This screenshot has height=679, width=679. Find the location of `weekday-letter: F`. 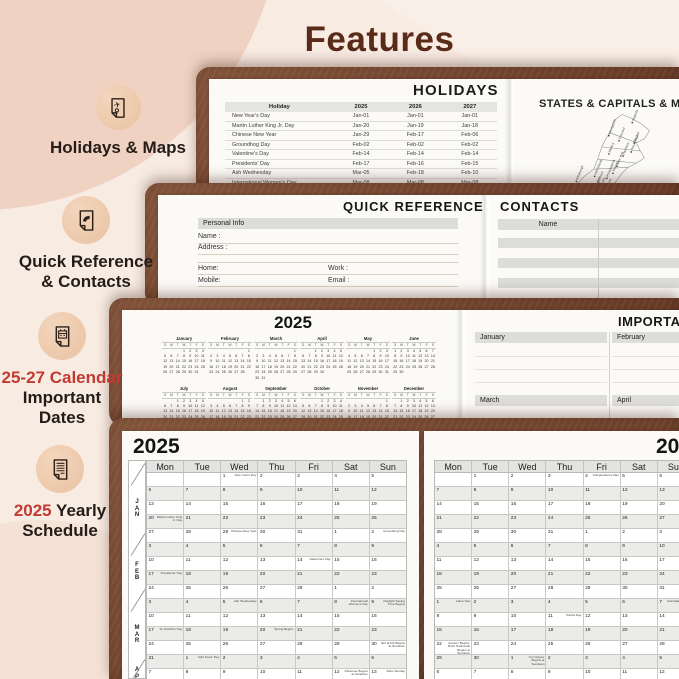

weekday-letter: F is located at coordinates (196, 395).